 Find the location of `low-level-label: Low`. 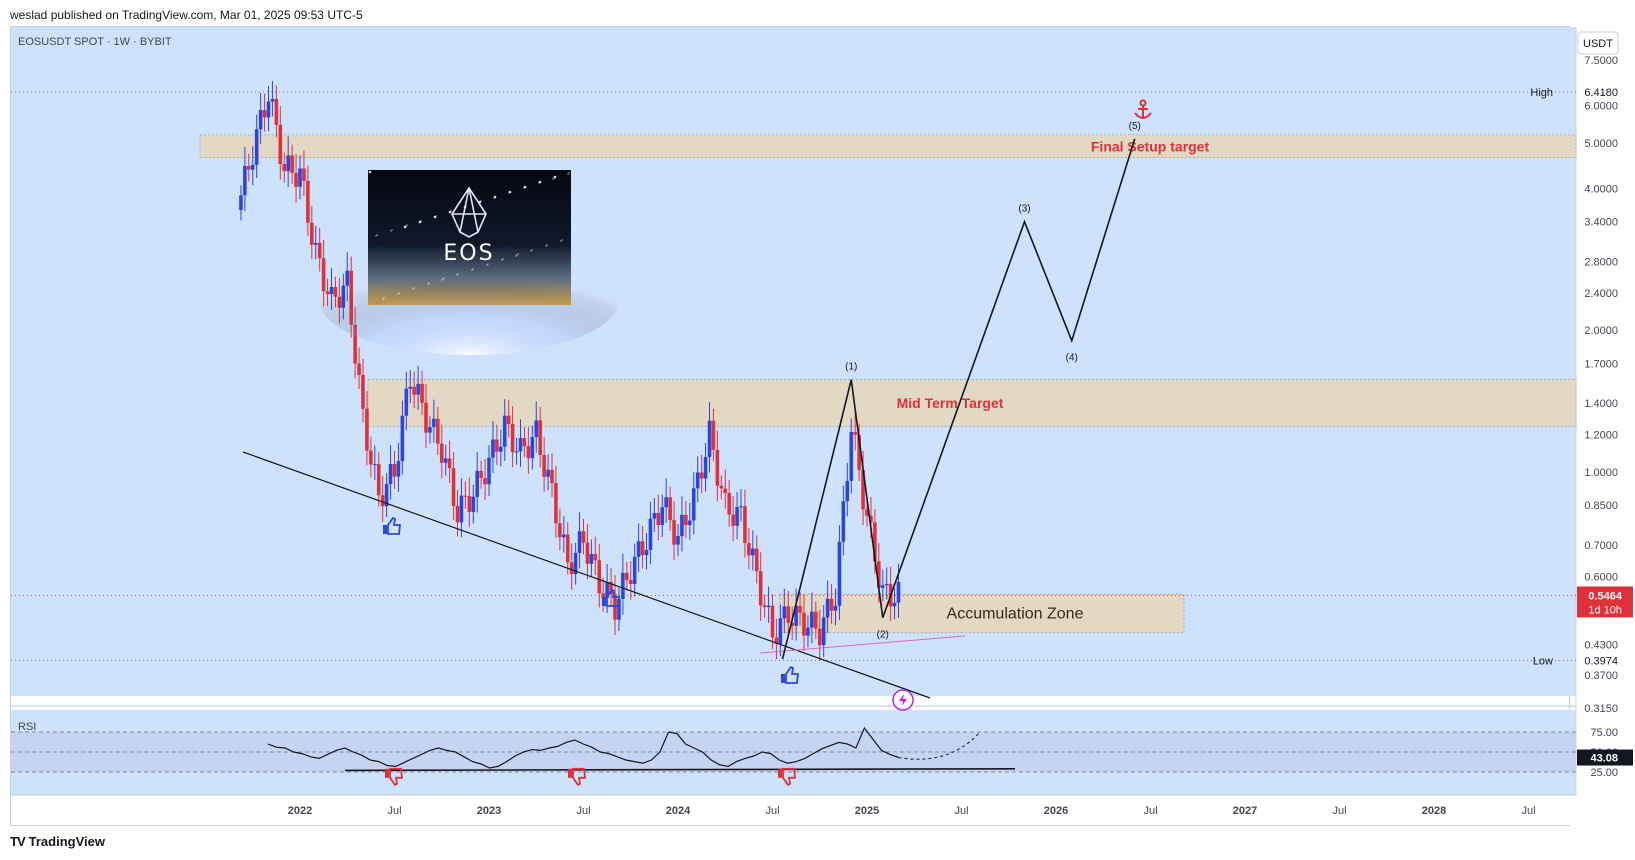

low-level-label: Low is located at coordinates (1543, 662).